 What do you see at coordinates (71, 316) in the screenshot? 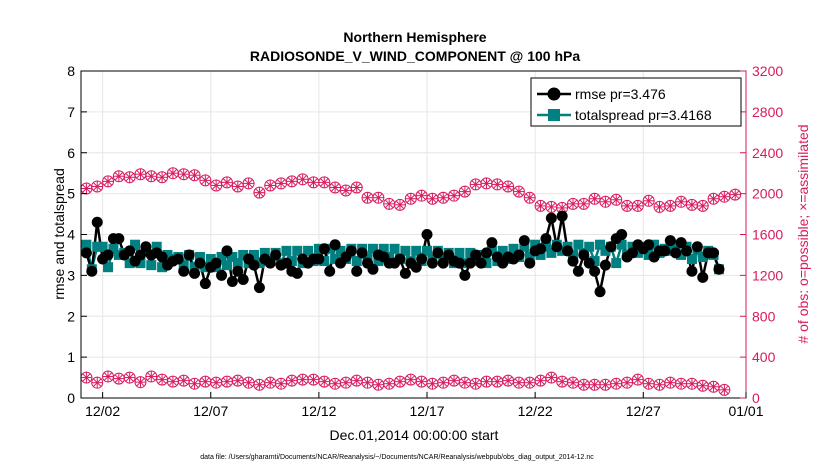
I see `y-tick-label: 2` at bounding box center [71, 316].